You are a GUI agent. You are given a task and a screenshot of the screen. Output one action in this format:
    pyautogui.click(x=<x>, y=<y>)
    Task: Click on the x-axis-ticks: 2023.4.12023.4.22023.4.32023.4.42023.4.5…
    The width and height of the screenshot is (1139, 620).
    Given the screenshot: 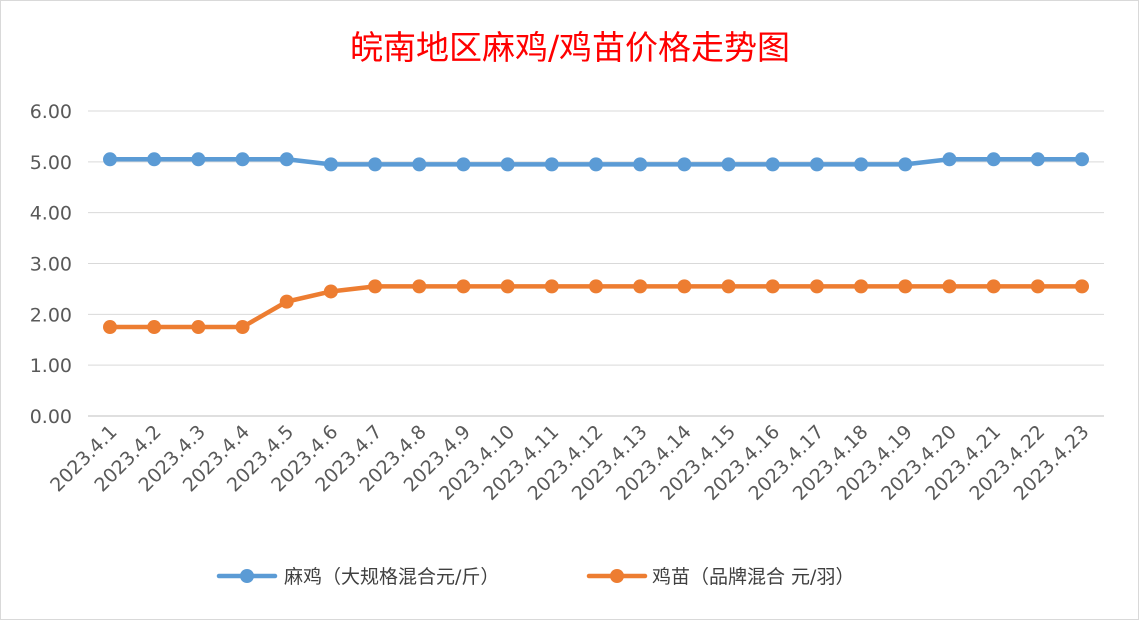 What is the action you would take?
    pyautogui.click(x=569, y=463)
    